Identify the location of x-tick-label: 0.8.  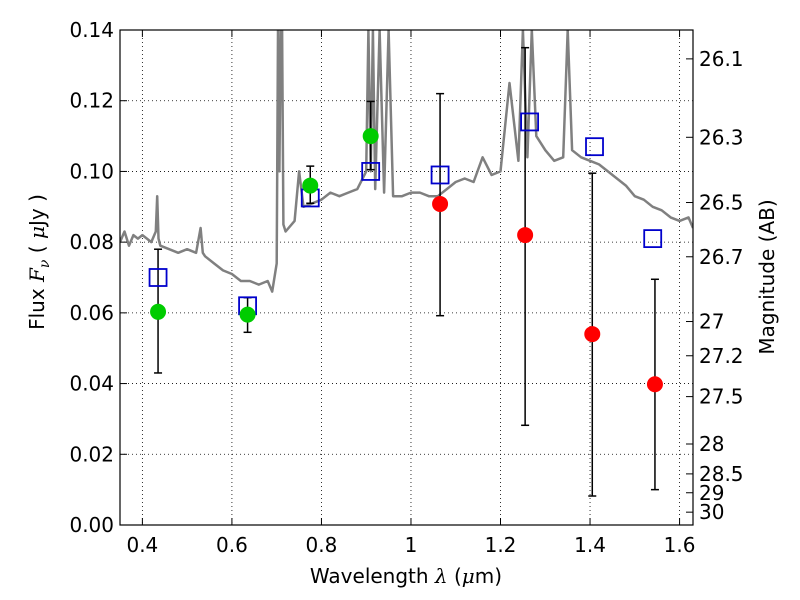
(322, 545).